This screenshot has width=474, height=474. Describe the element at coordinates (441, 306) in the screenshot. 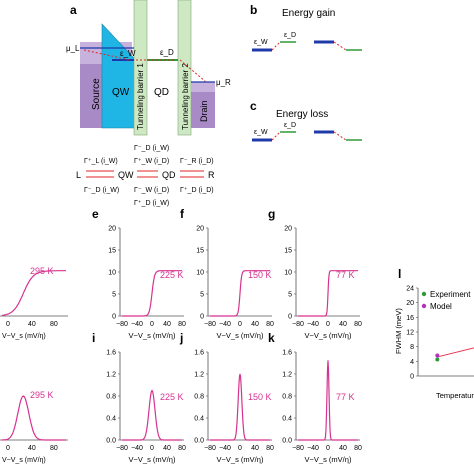

I see `legend-label-model: Model` at that location.